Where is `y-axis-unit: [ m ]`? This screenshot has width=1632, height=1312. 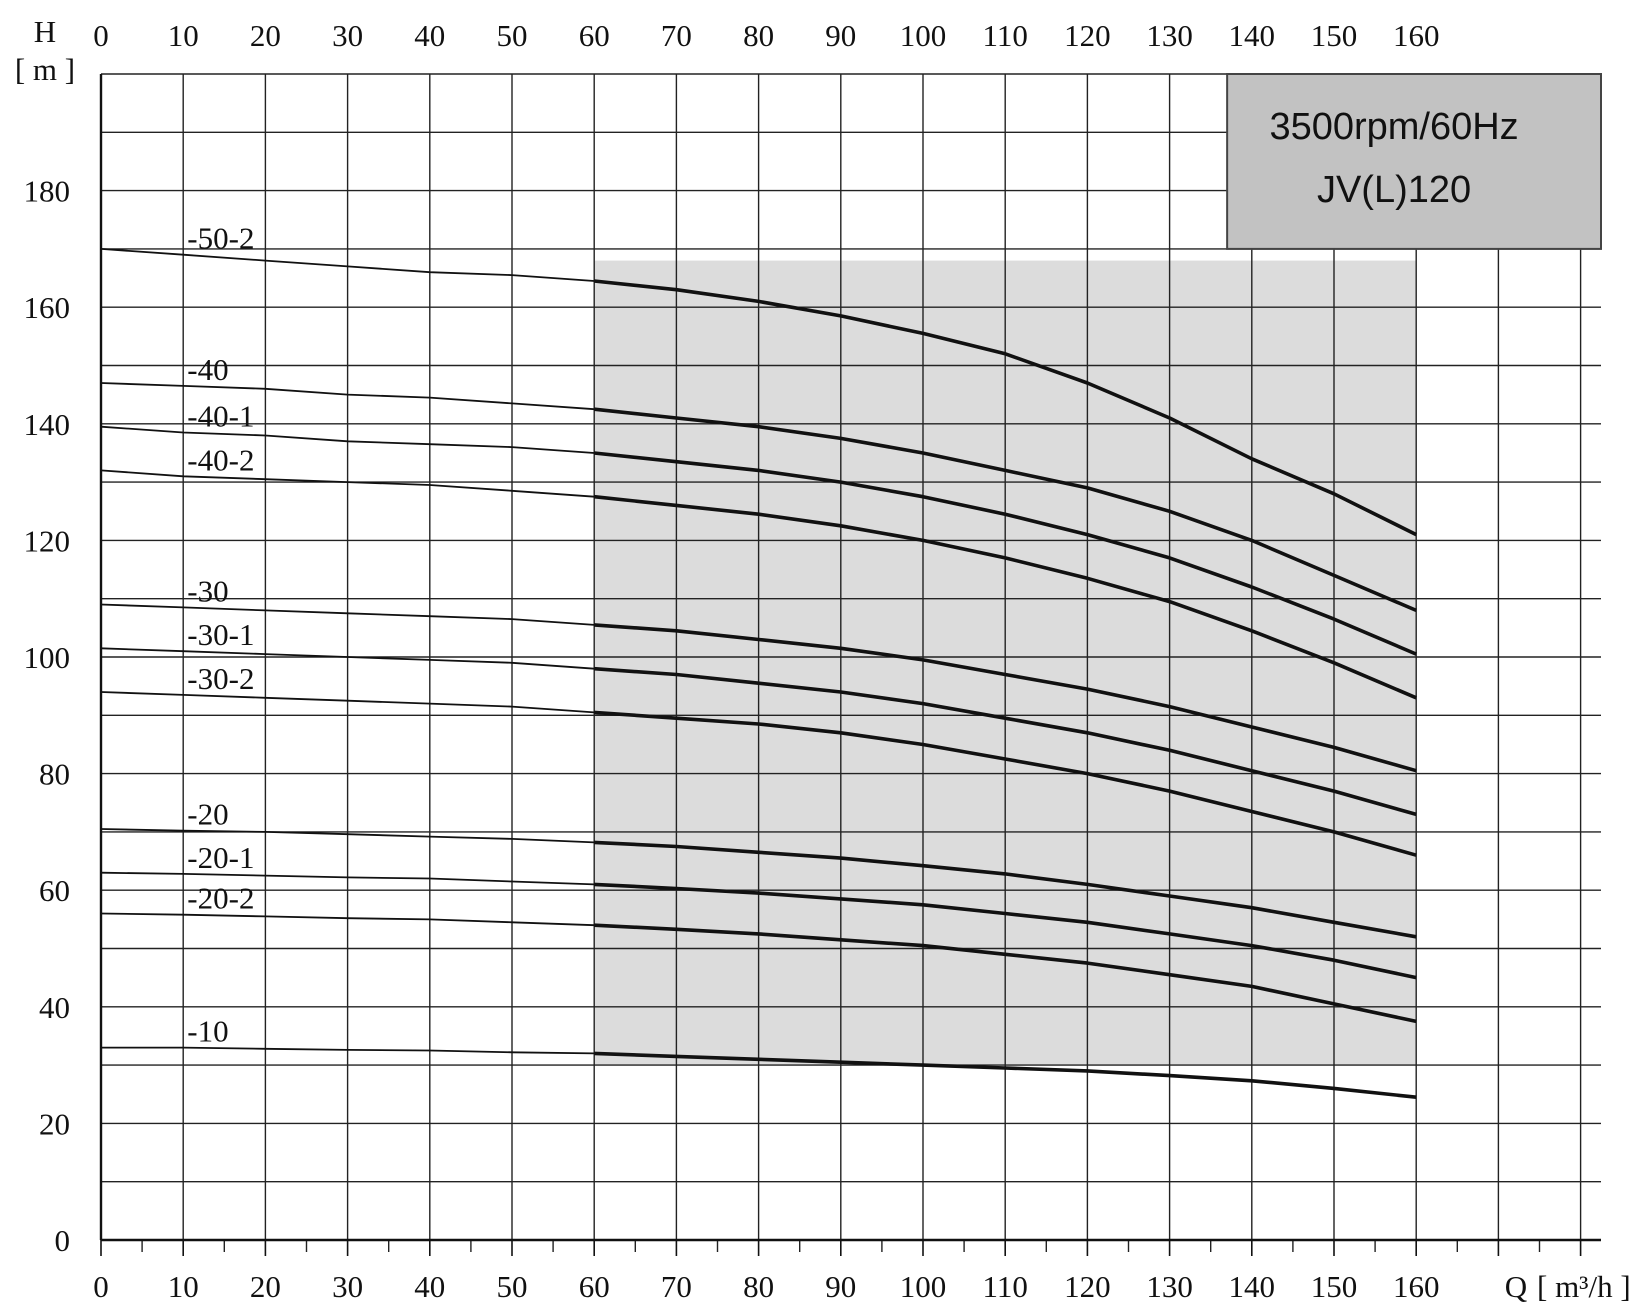
y-axis-unit: [ m ] is located at coordinates (45, 69).